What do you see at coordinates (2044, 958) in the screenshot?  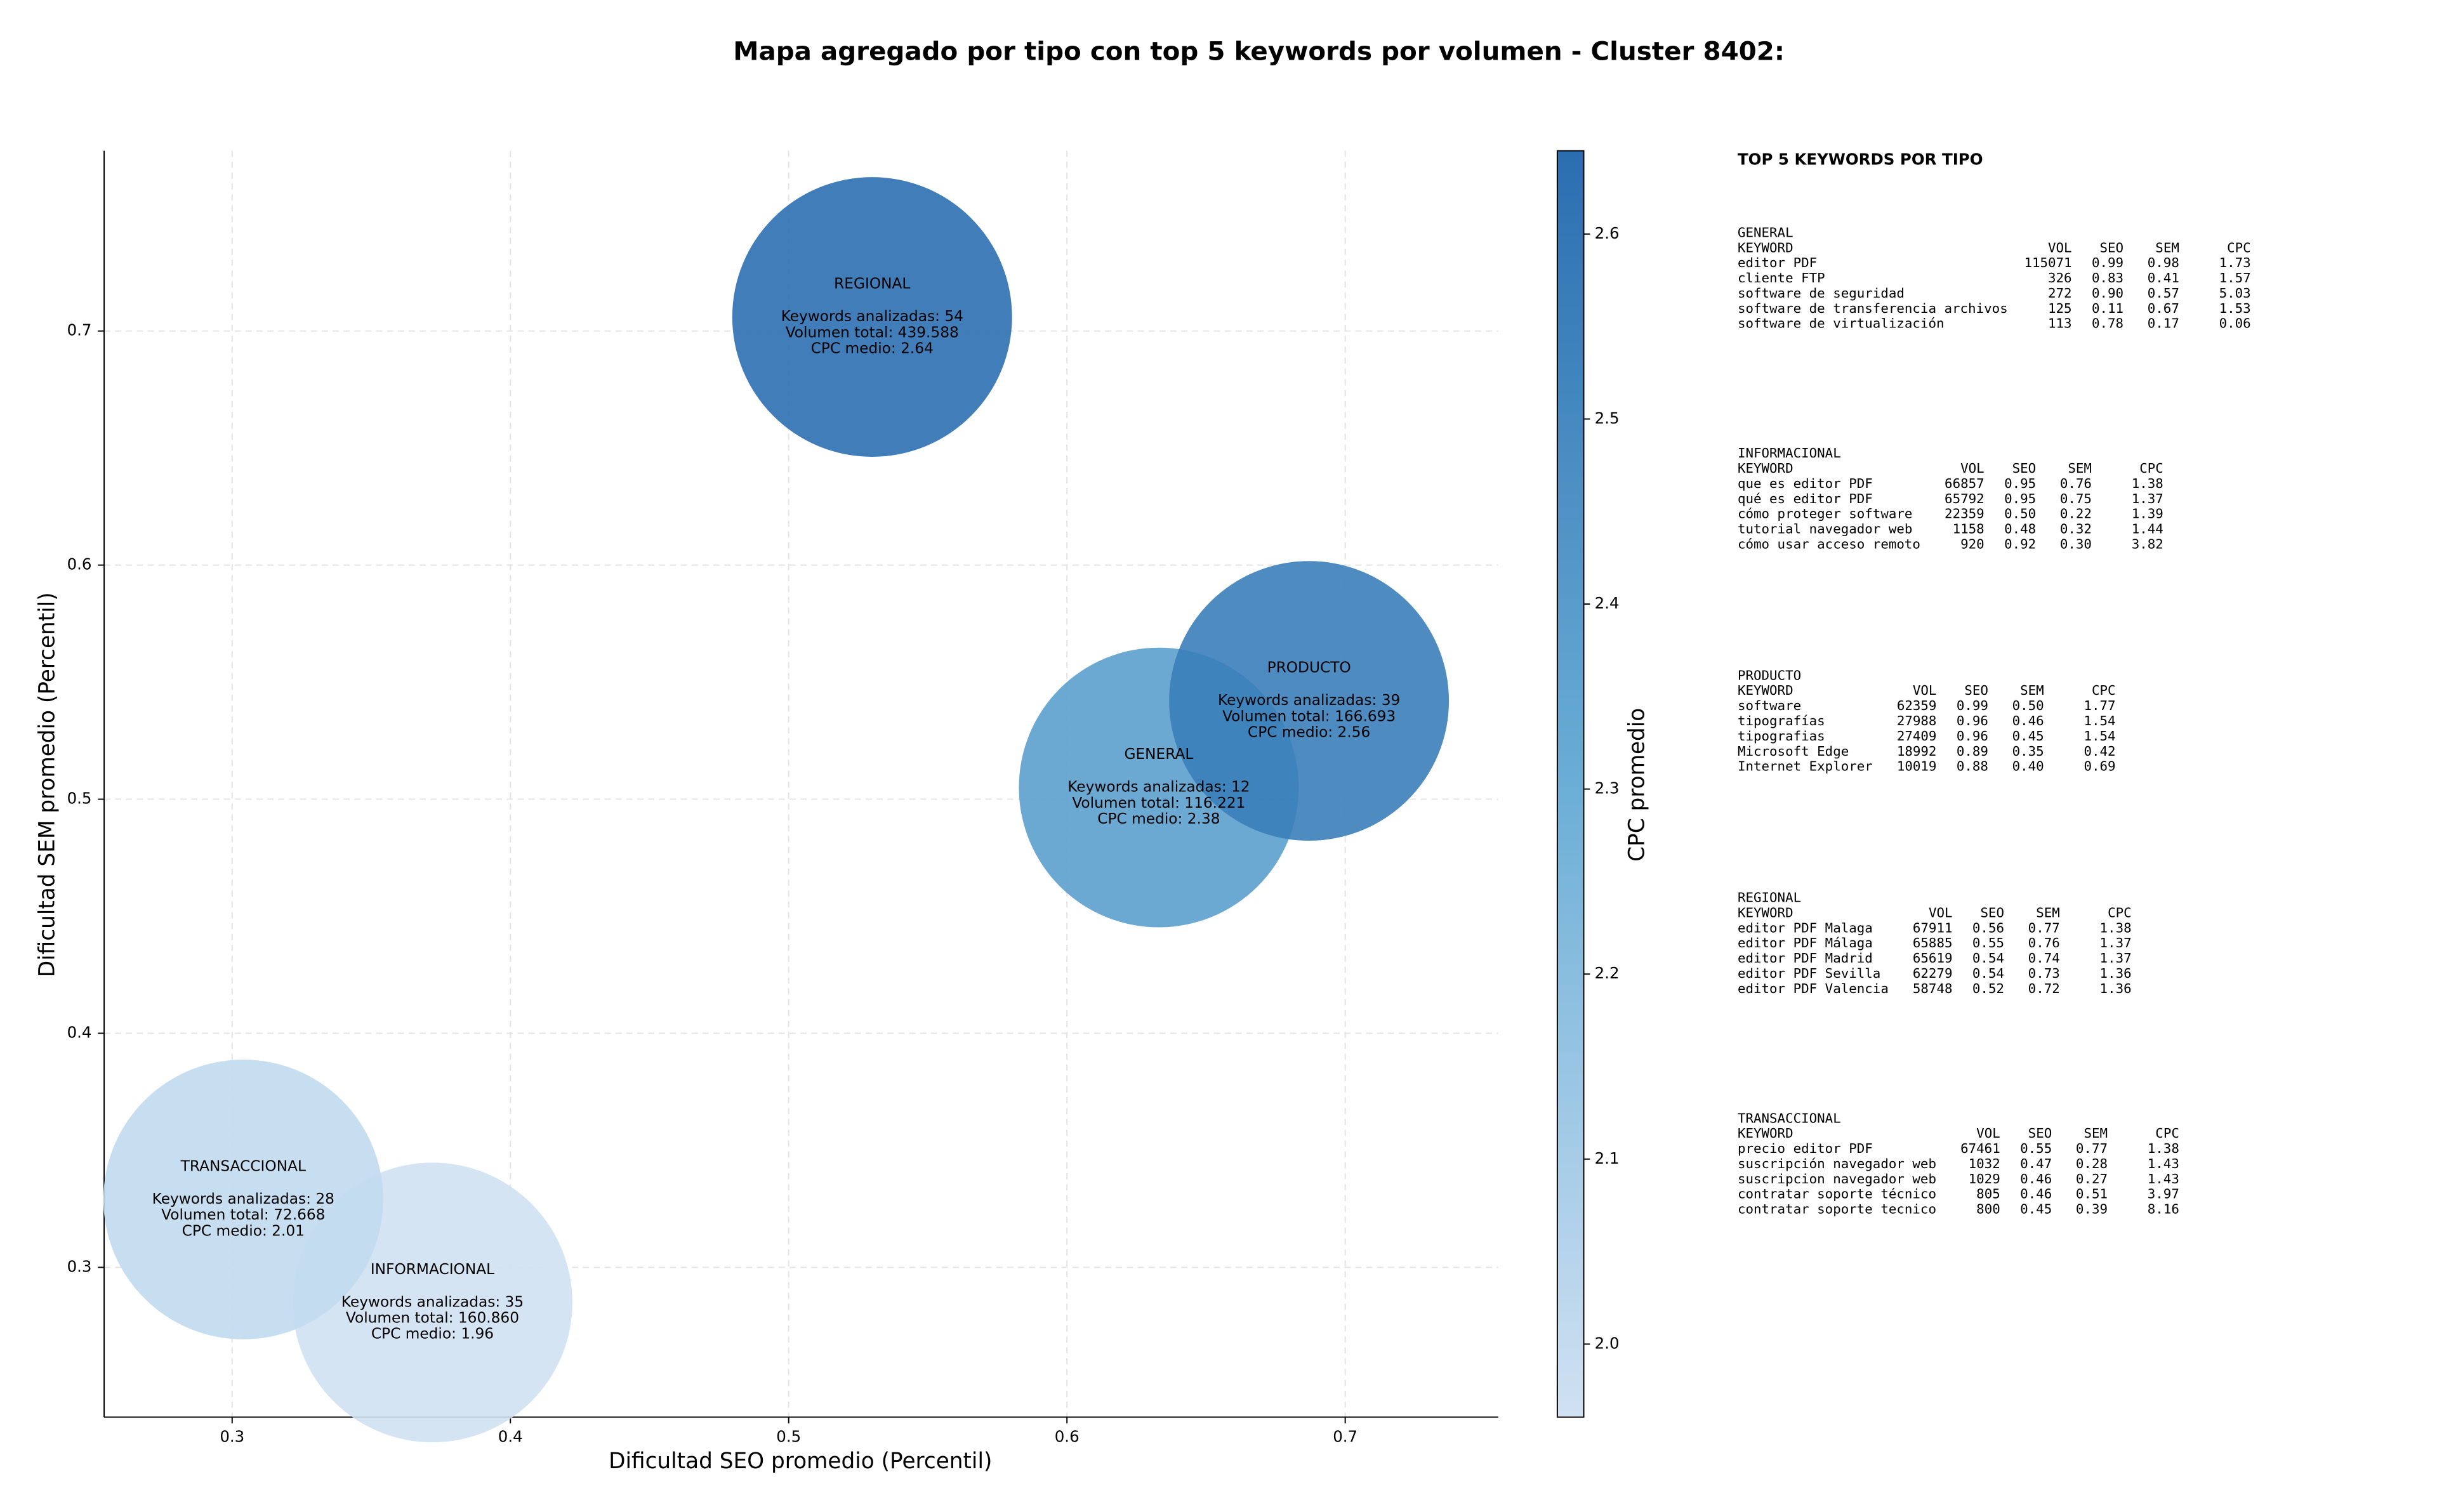 I see `table-cell: 0.74` at bounding box center [2044, 958].